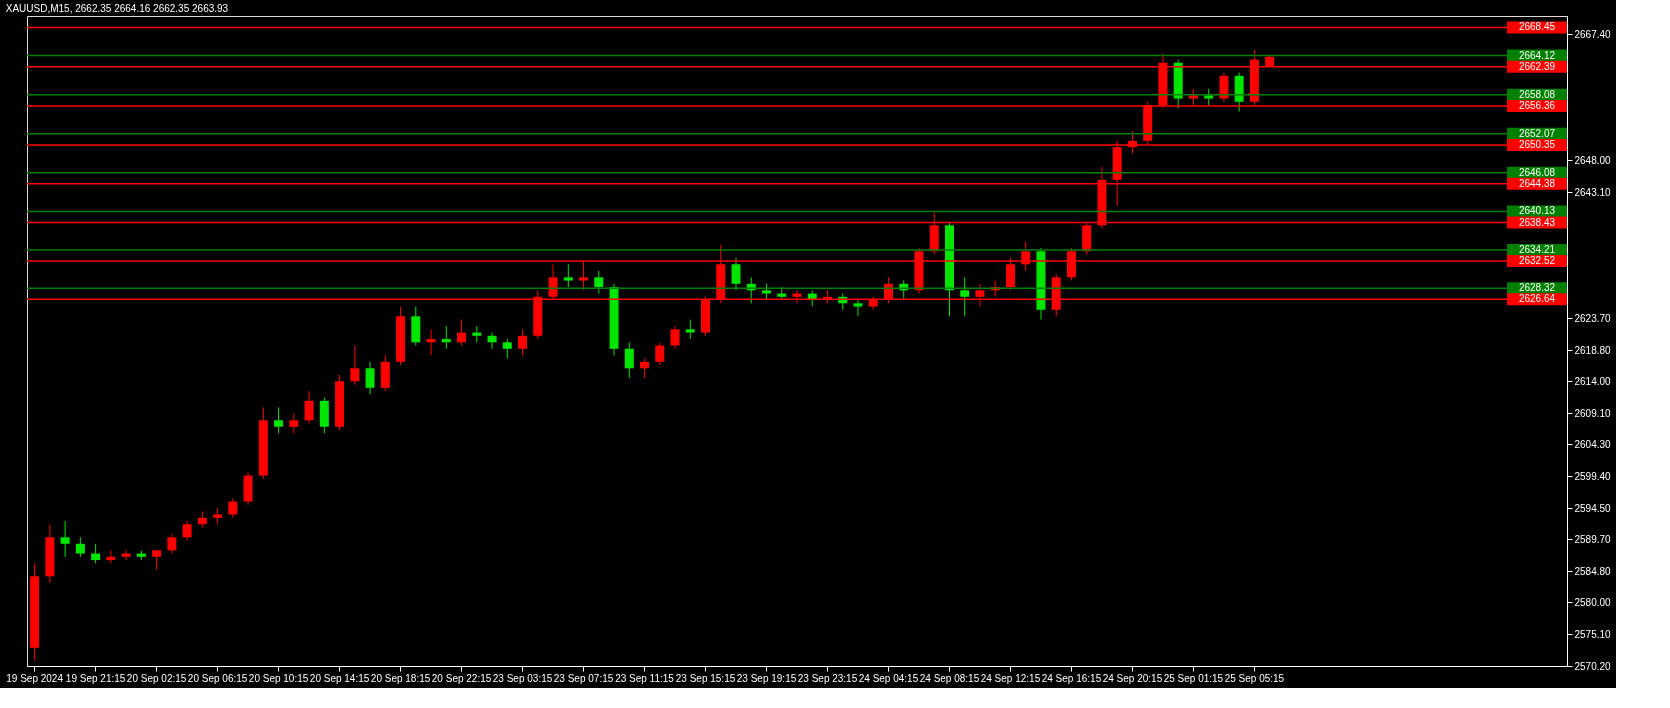 Image resolution: width=1670 pixels, height=708 pixels. What do you see at coordinates (1537, 105) in the screenshot?
I see `ref-line-label: 2656.36` at bounding box center [1537, 105].